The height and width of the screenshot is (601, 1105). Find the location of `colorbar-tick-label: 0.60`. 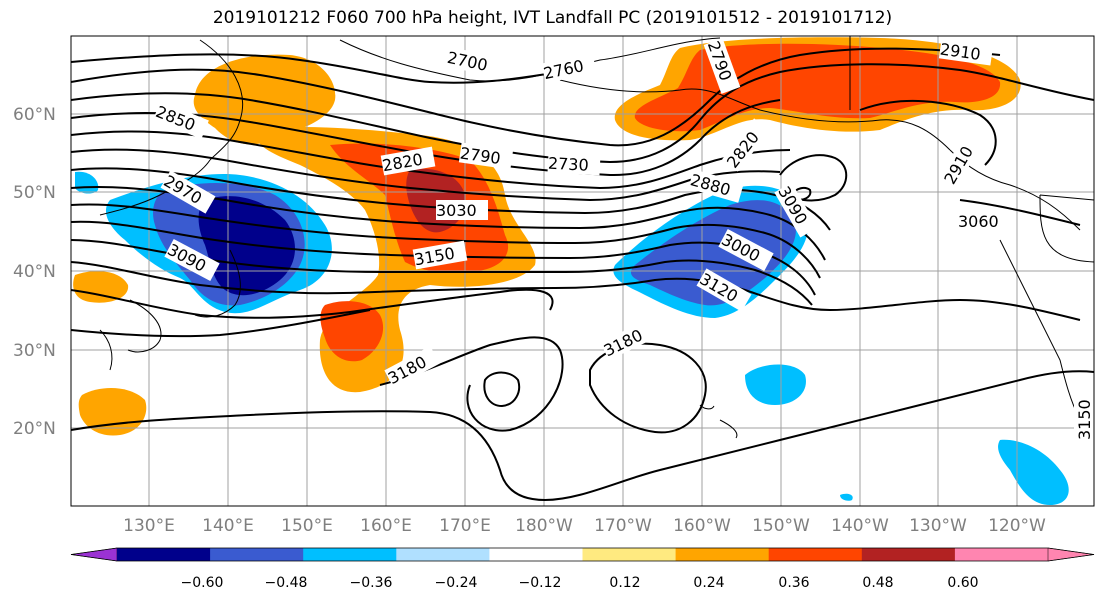

colorbar-tick-label: 0.60 is located at coordinates (962, 583).